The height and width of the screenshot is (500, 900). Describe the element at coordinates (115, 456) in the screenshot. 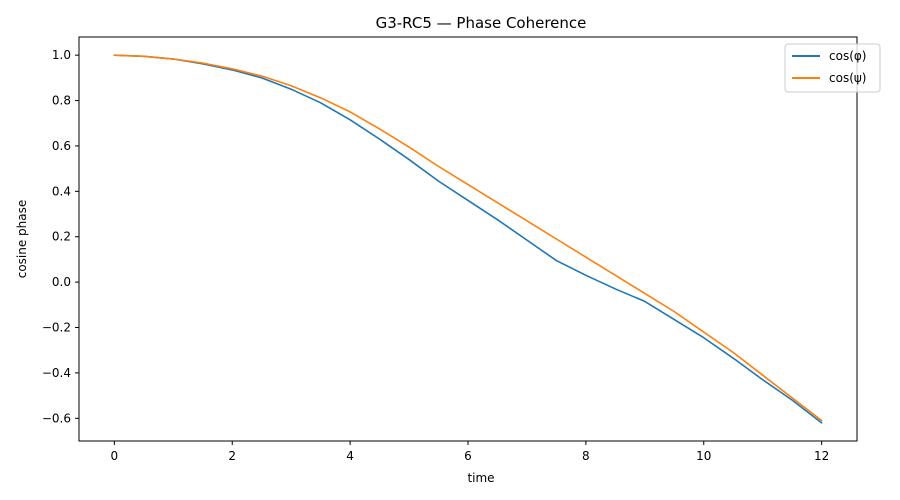

I see `x-tick-label: 0` at that location.